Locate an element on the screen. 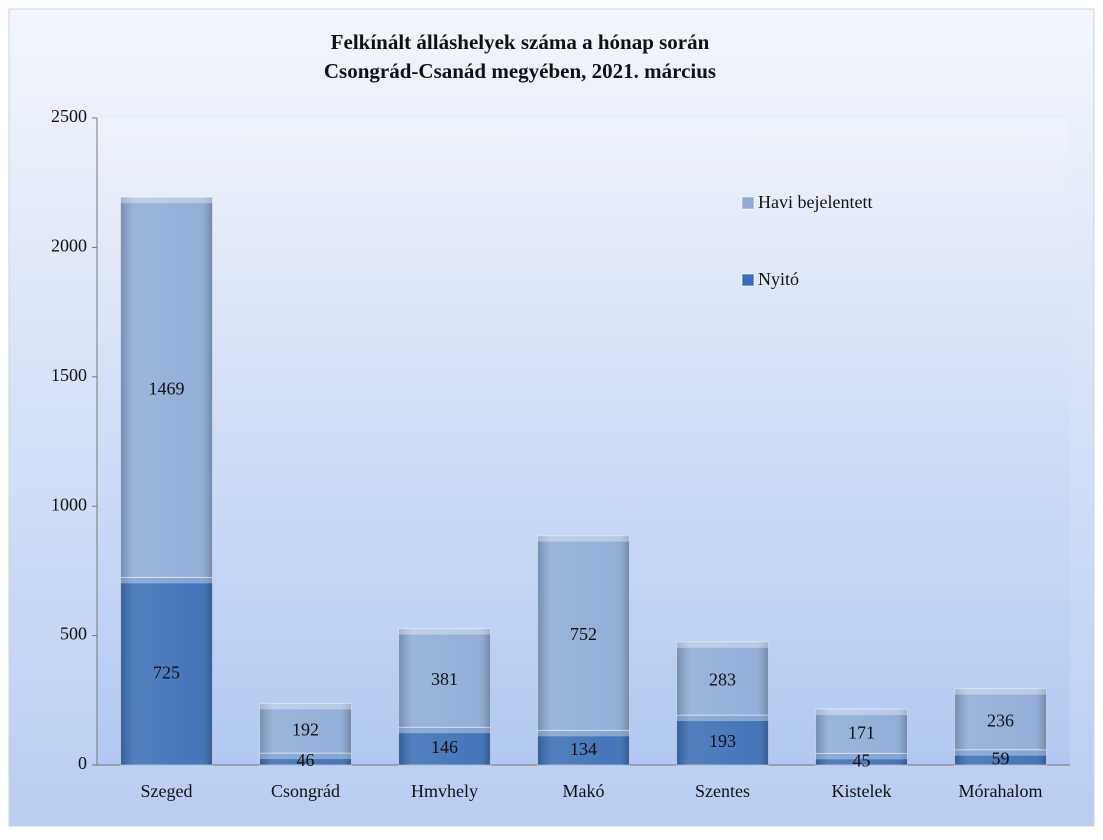 The height and width of the screenshot is (840, 1103). data-label: 134 is located at coordinates (583, 749).